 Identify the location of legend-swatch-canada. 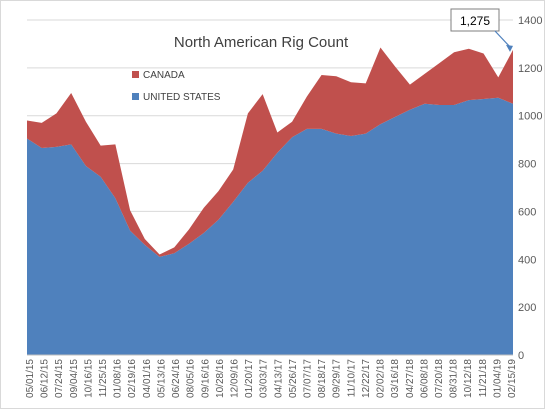
(135, 74).